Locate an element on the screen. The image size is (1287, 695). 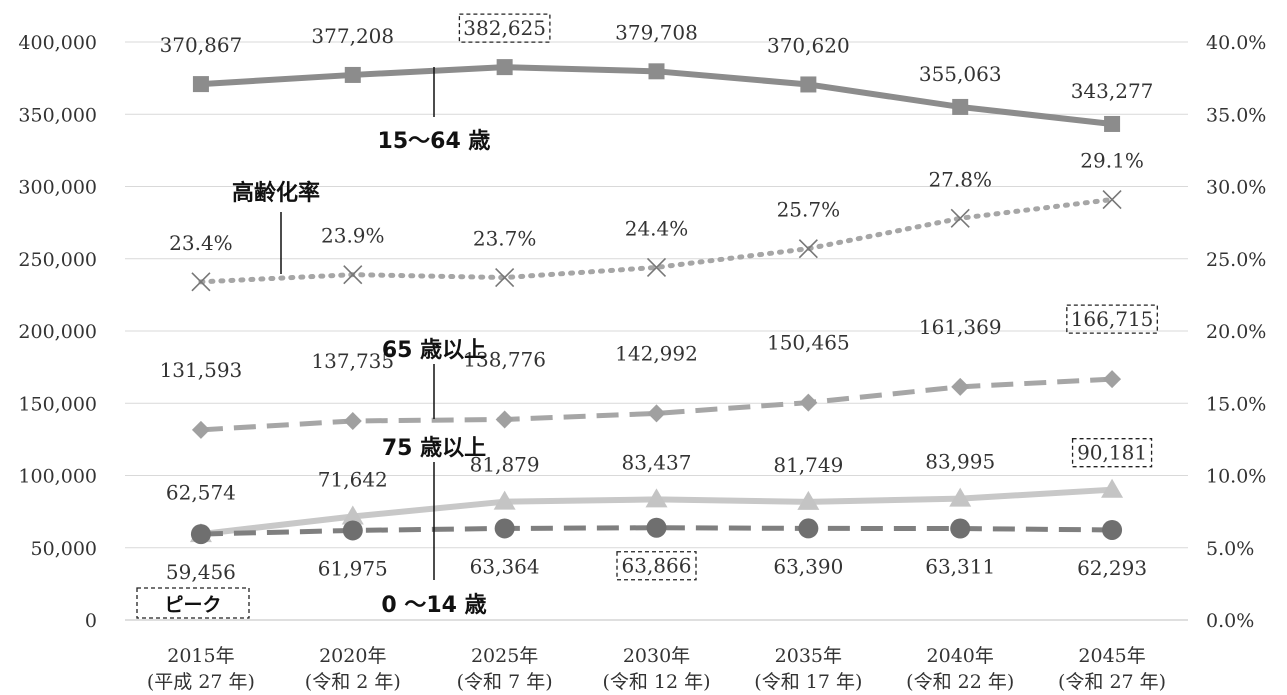
x-tick-sublabel: (令和 12 年) is located at coordinates (656, 682).